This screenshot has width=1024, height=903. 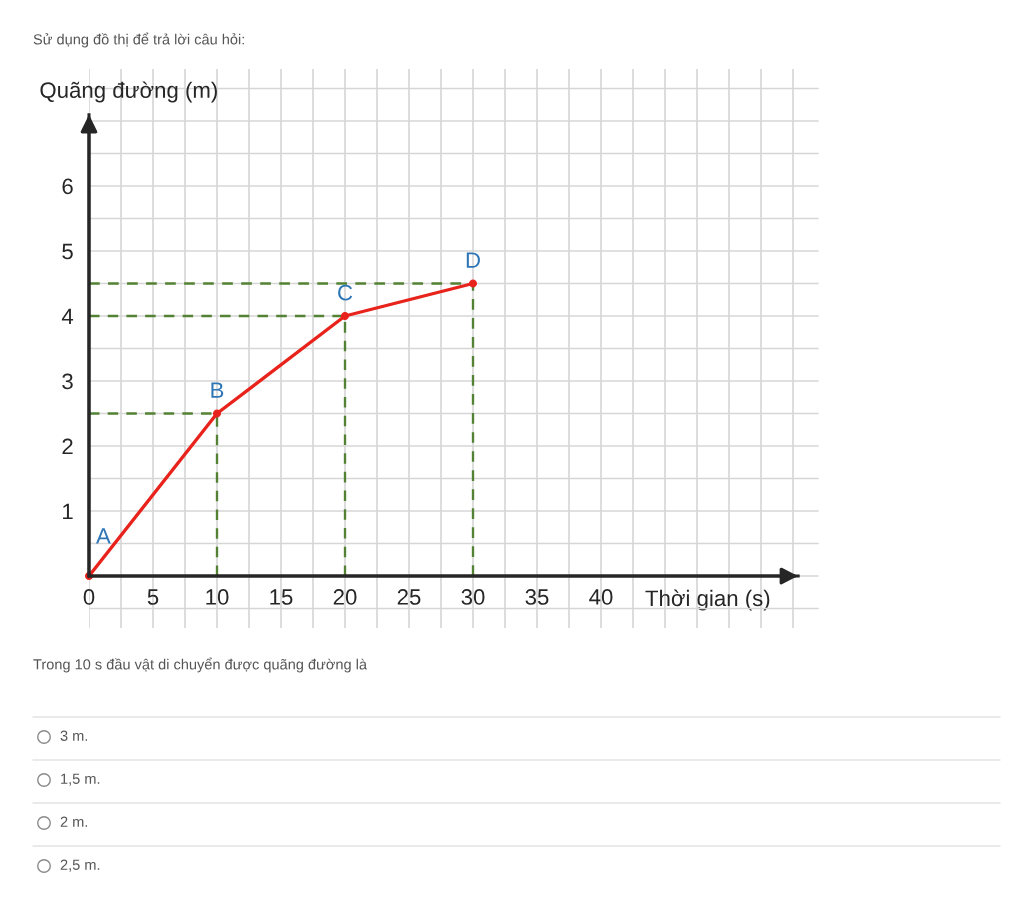 I want to click on chart-title: Sử dụng đồ thị để trả lời câu hỏi:, so click(x=138, y=40).